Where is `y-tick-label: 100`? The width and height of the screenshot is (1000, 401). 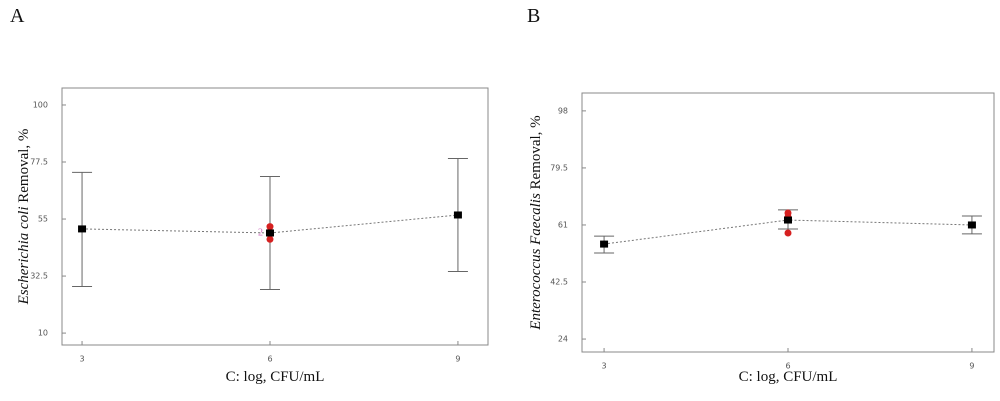
y-tick-label: 100 is located at coordinates (40, 104).